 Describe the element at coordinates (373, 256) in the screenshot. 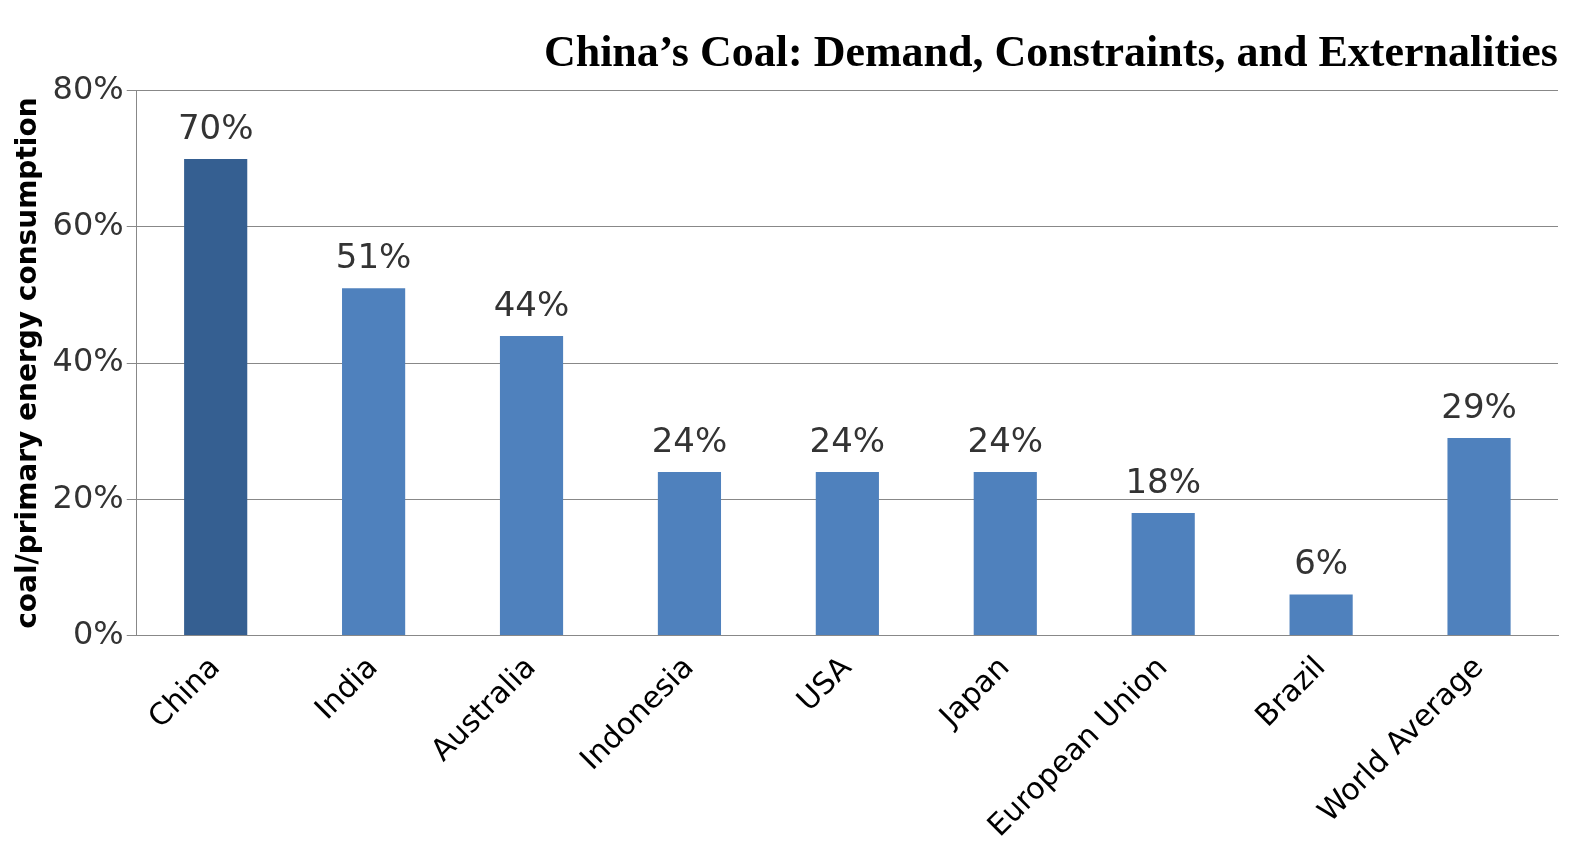

I see `data-label: 51%` at that location.